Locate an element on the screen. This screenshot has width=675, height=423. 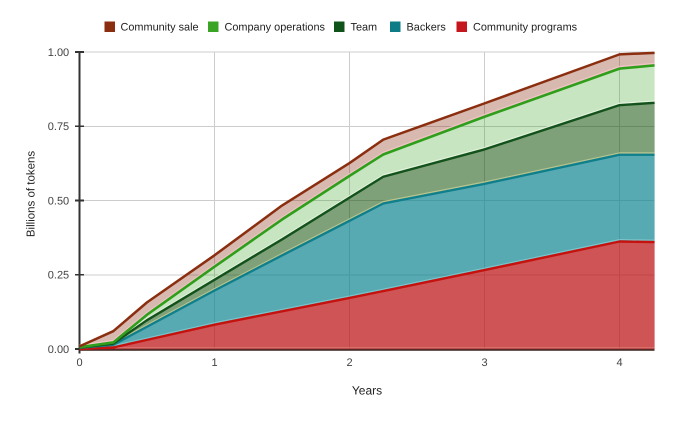
svg-text: Team is located at coordinates (364, 28).